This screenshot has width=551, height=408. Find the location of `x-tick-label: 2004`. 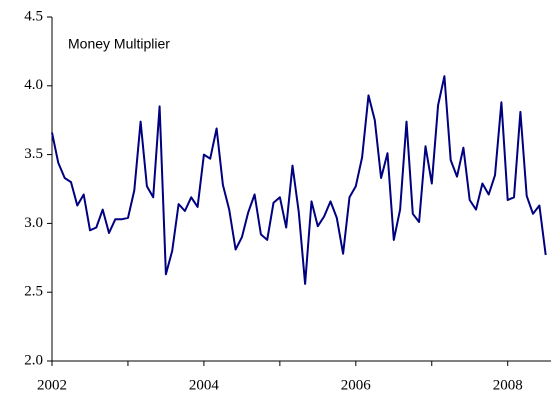

x-tick-label: 2004 is located at coordinates (204, 385).